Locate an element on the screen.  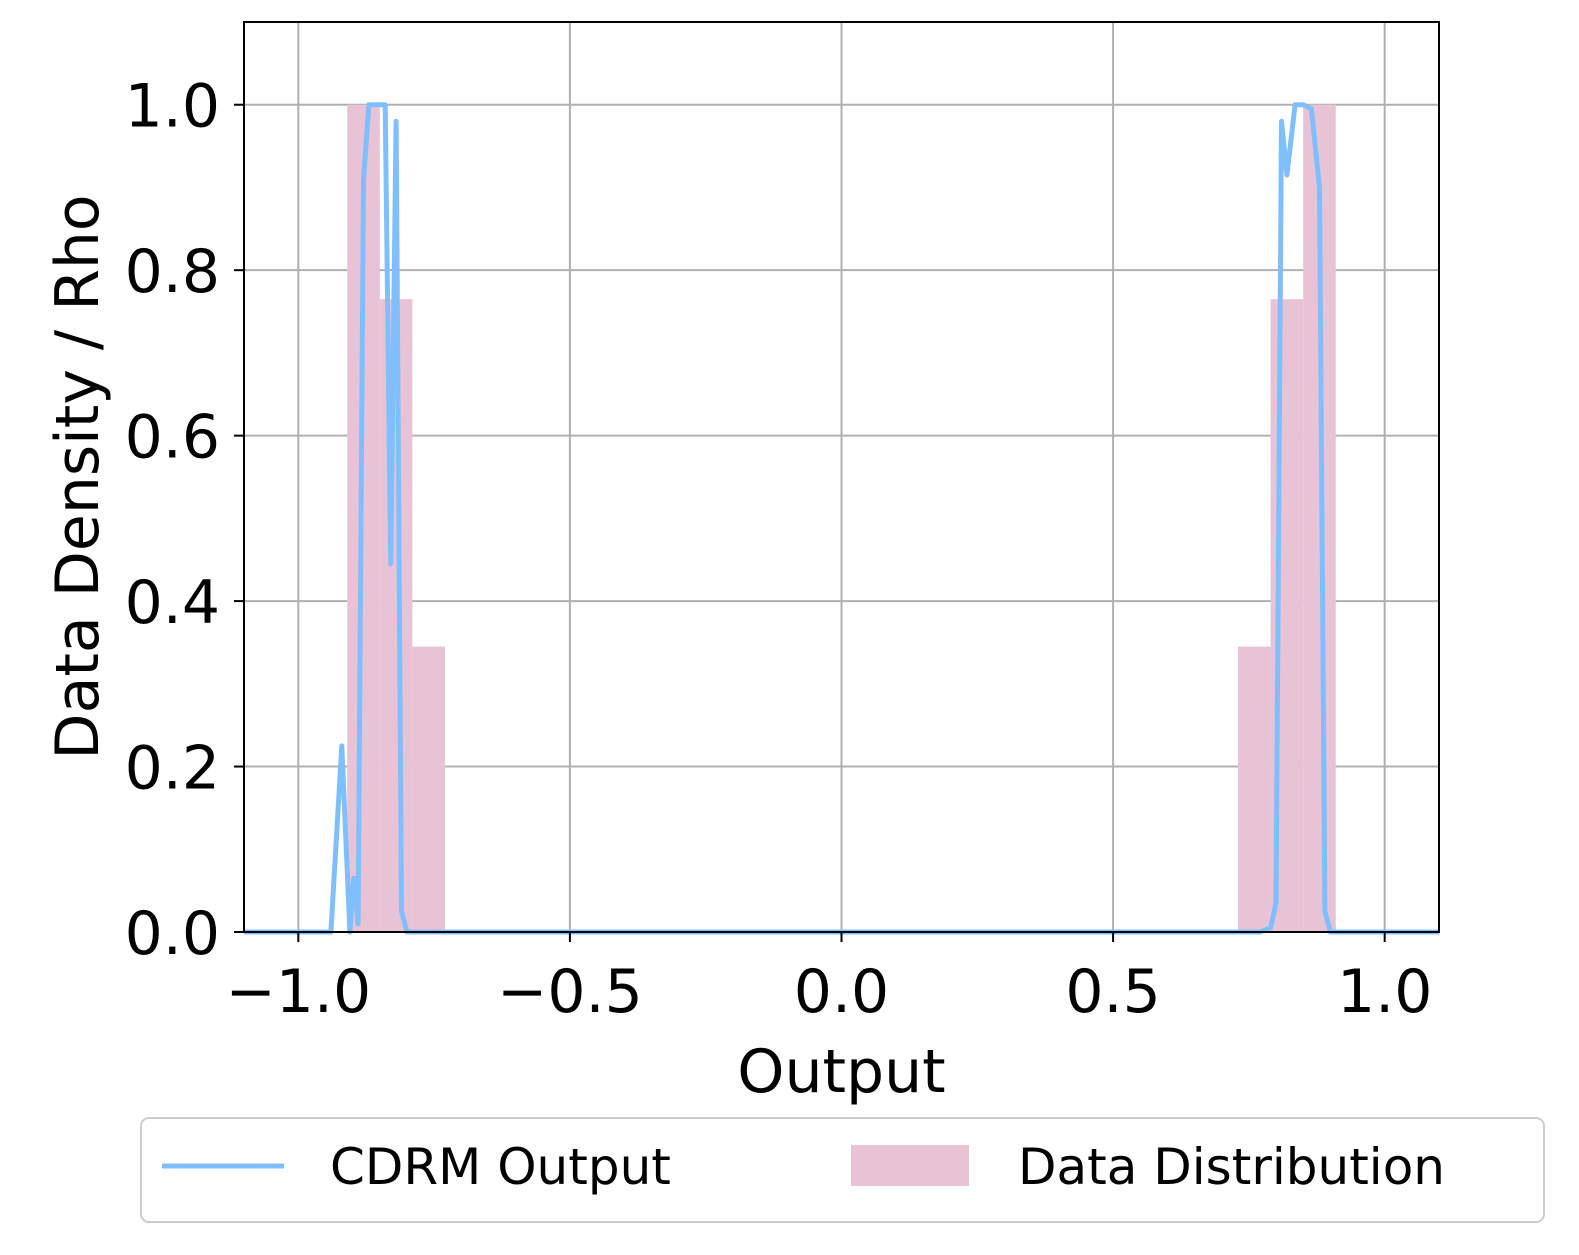
x-tick-label-3: 0.5 is located at coordinates (1112, 992).